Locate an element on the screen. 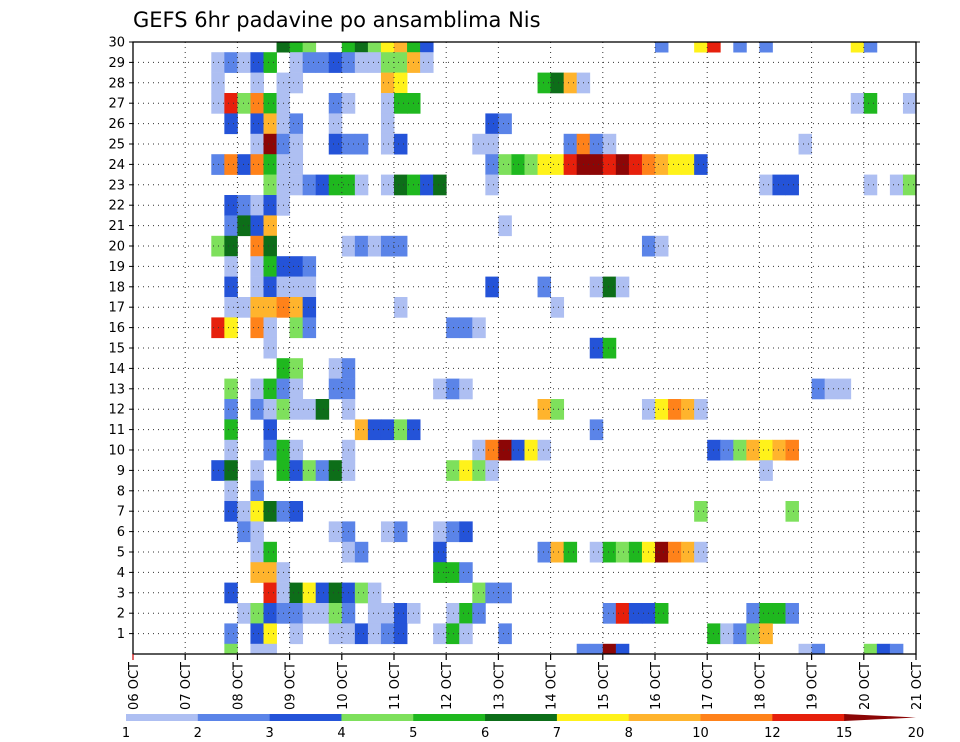 Image resolution: width=960 pixels, height=742 pixels. x-tick-label: 06 OCT is located at coordinates (134, 686).